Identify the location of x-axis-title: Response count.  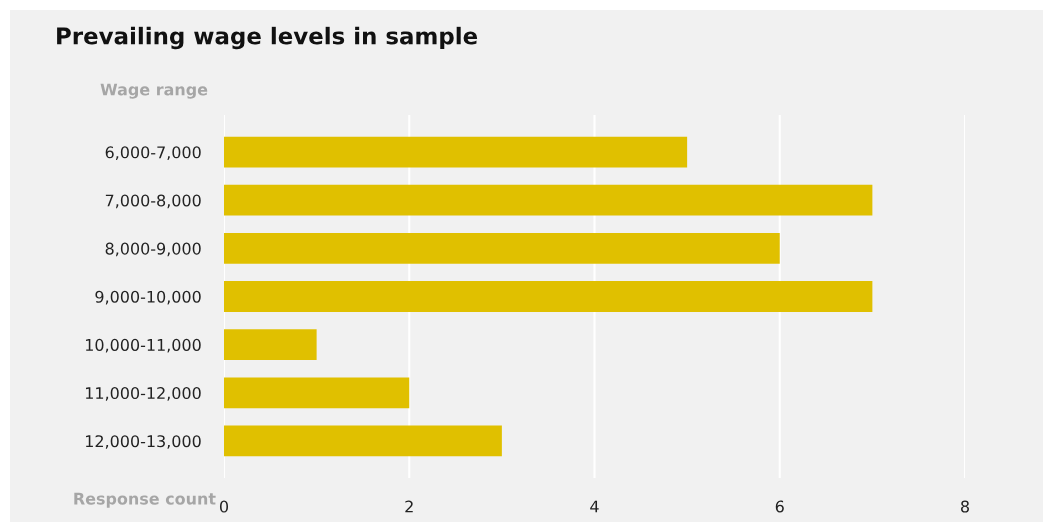
(145, 500).